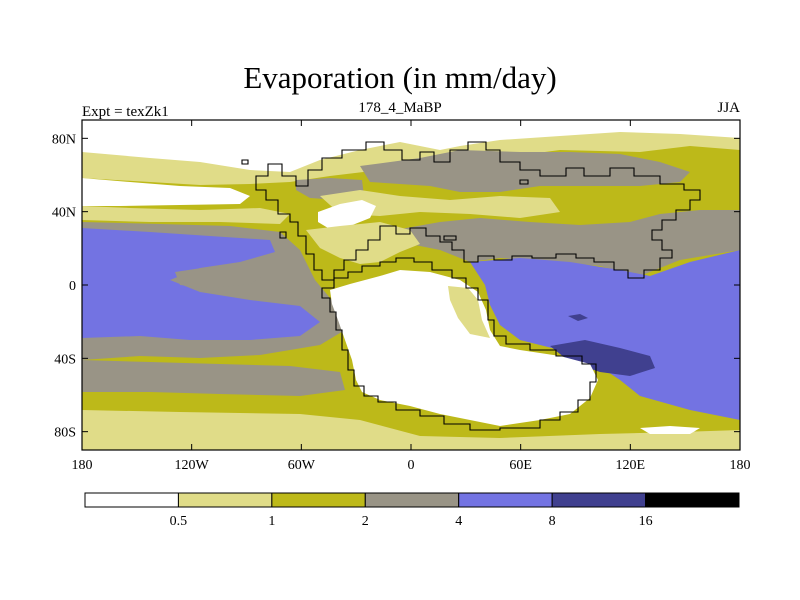 The width and height of the screenshot is (800, 600). Describe the element at coordinates (602, 358) in the screenshot. I see `field-indian-dark` at that location.